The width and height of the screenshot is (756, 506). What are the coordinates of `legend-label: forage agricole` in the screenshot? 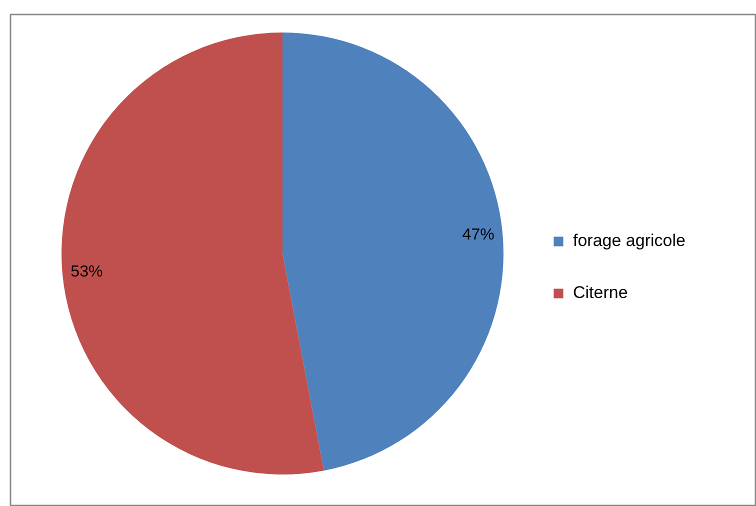 It's located at (629, 241).